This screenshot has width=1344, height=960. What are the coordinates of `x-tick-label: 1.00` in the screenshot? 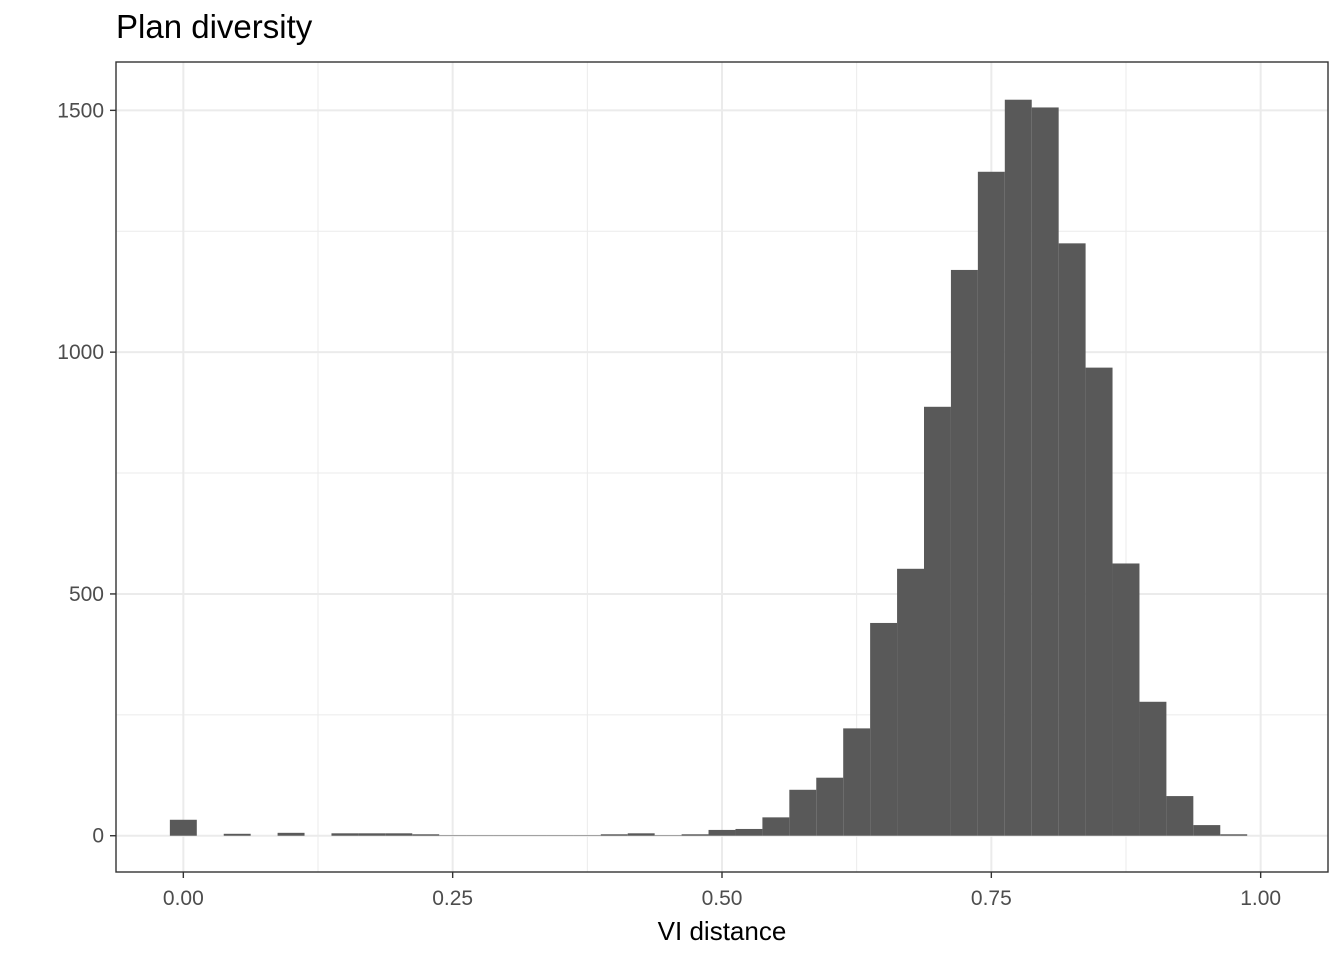 It's located at (1260, 898).